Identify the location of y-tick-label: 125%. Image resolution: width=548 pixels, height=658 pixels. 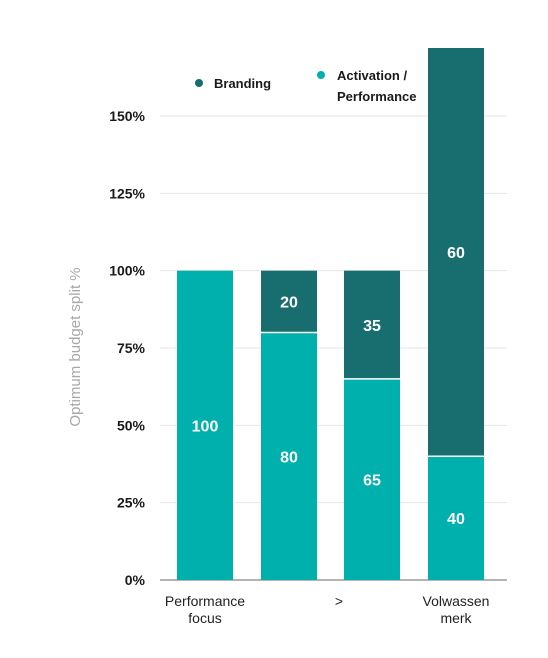
(127, 193).